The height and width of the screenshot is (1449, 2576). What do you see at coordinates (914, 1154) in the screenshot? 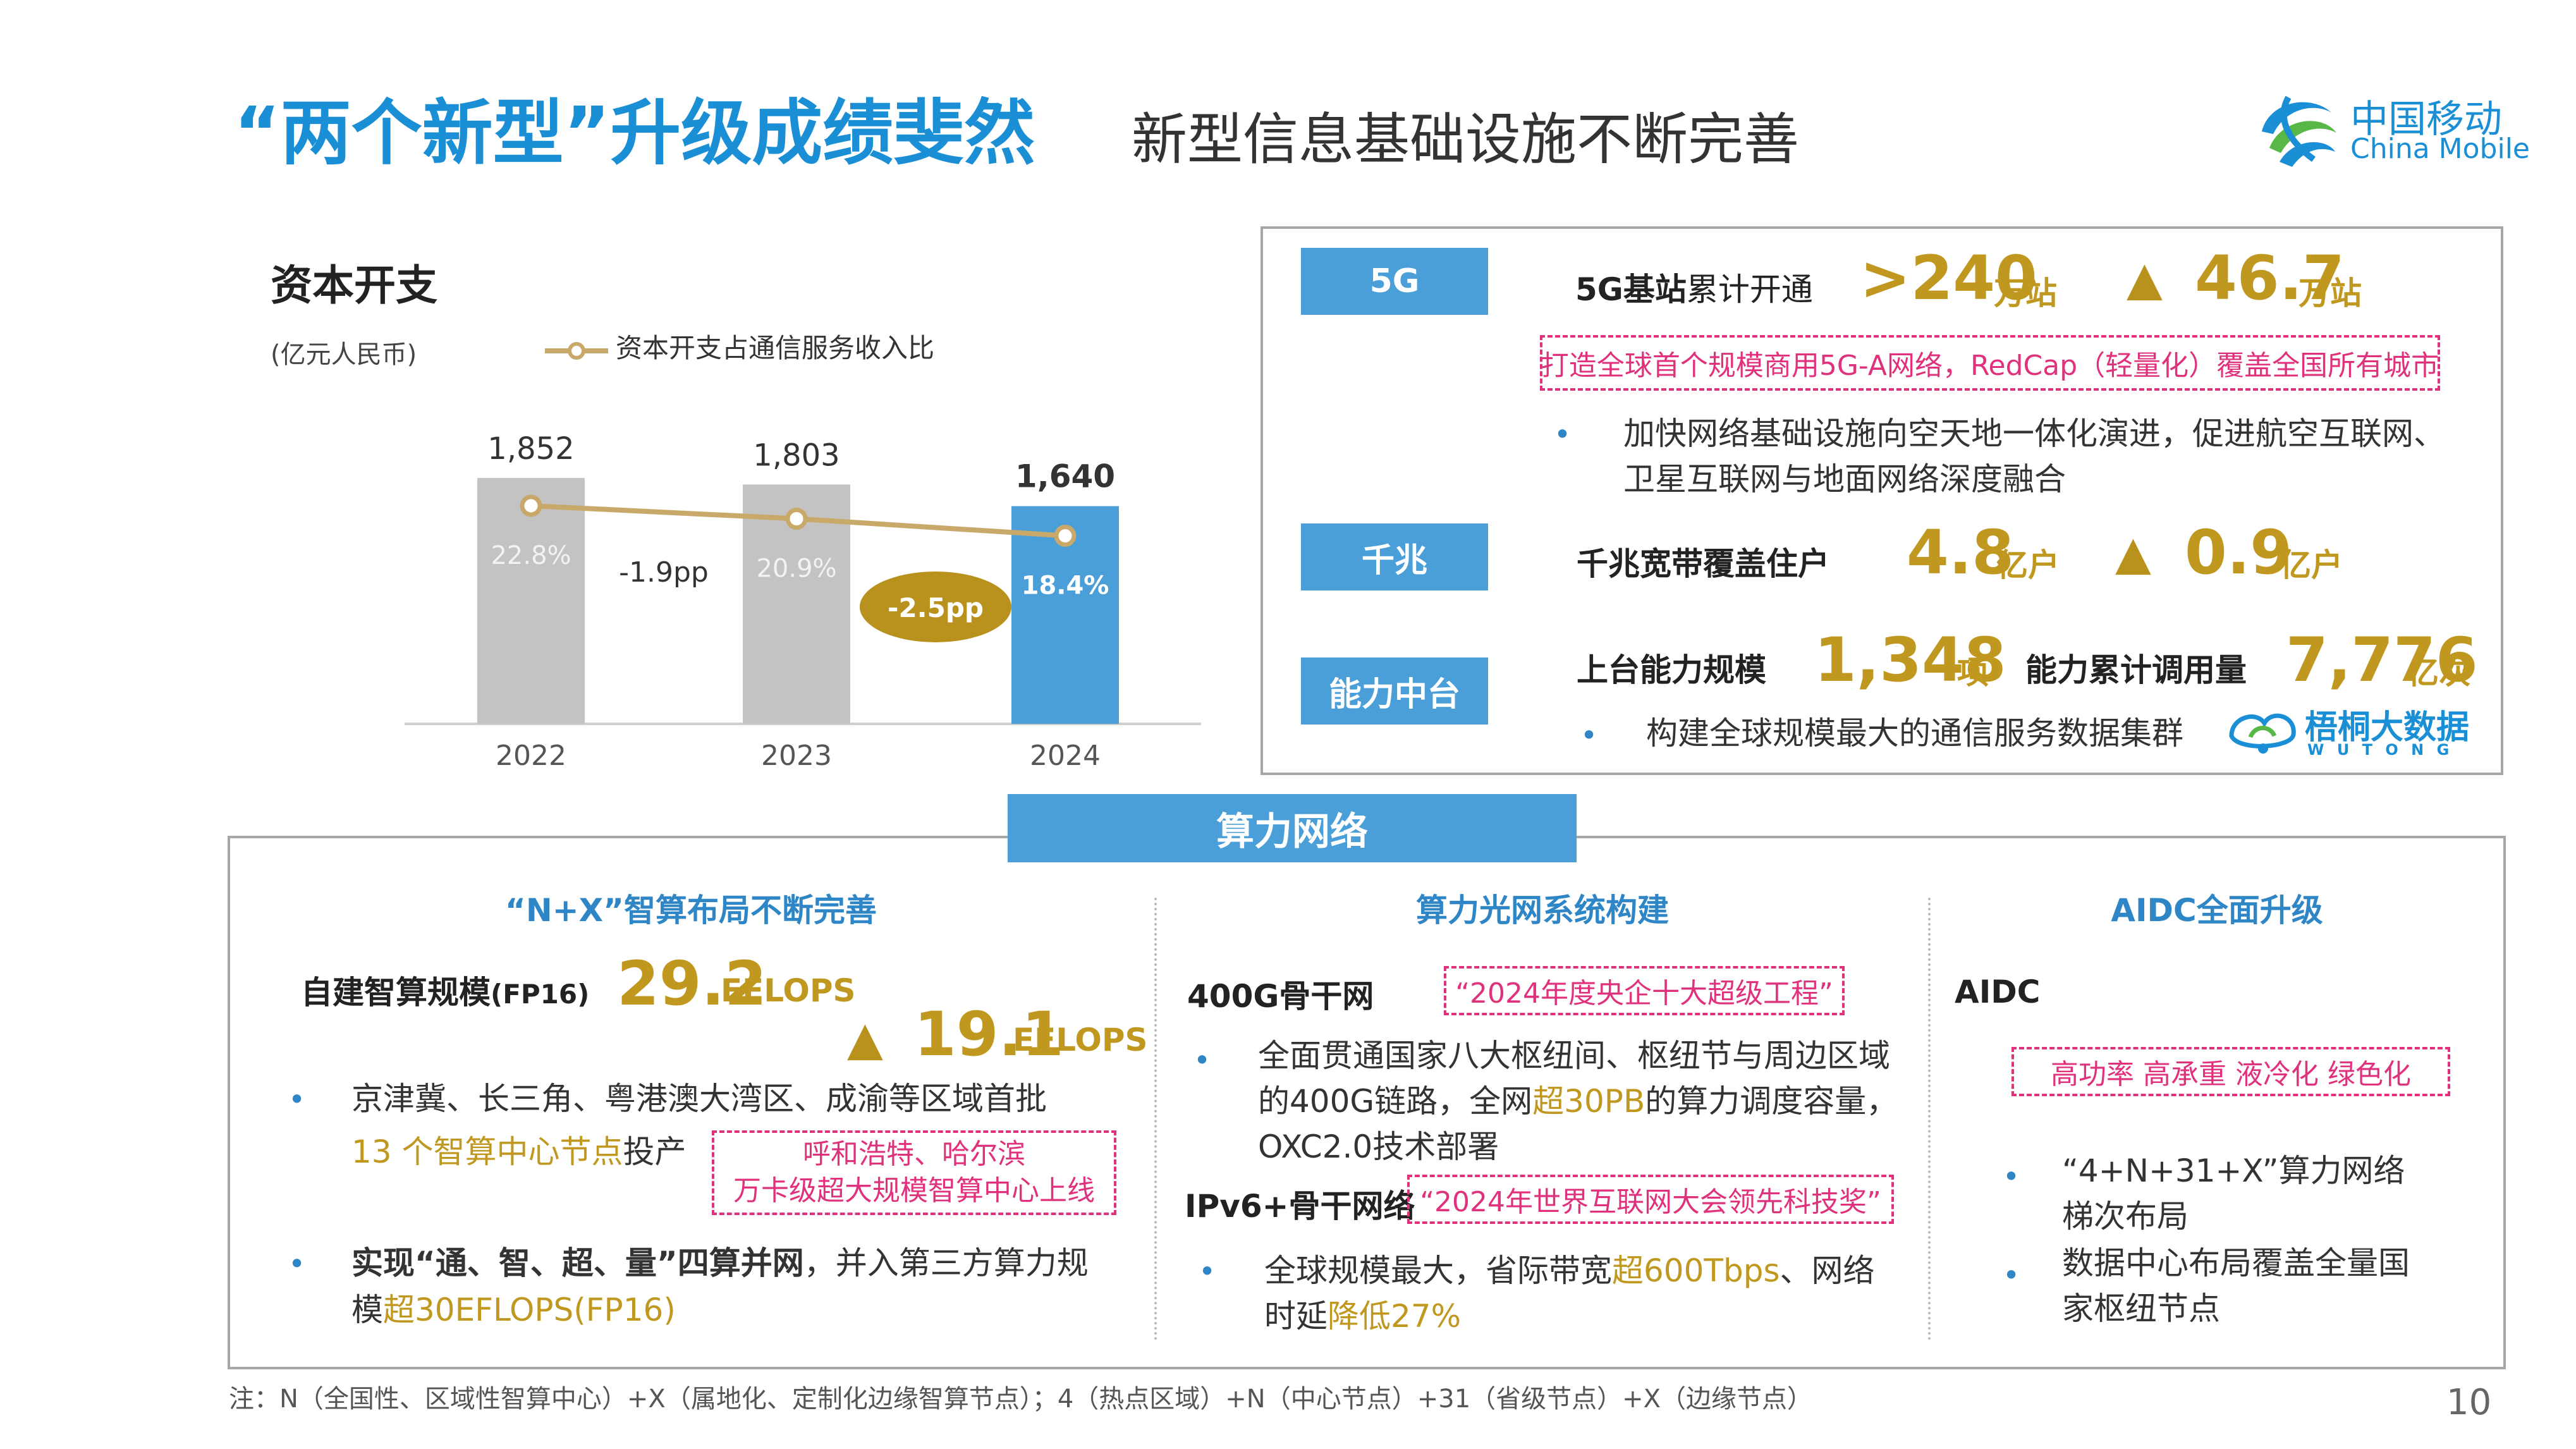
I see `col1-callout-line1: 呼和浩特、哈尔滨` at bounding box center [914, 1154].